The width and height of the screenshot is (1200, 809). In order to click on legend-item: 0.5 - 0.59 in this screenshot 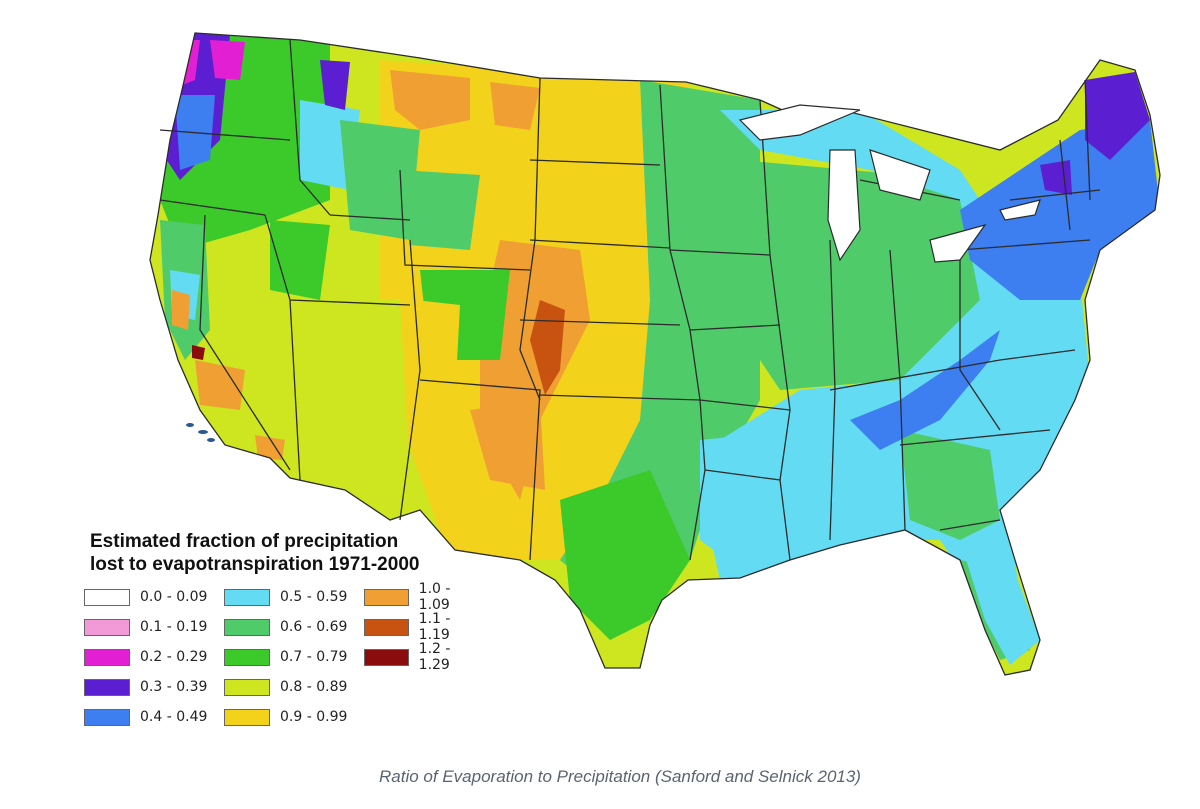, I will do `click(285, 597)`.